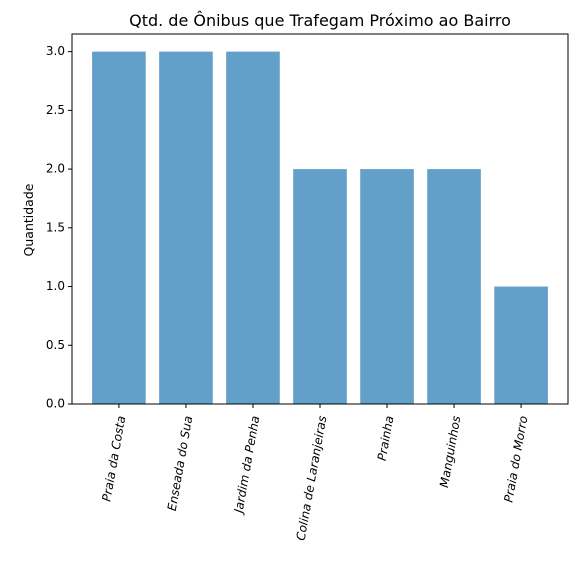  What do you see at coordinates (55, 345) in the screenshot?
I see `y-tick-label: 0.5` at bounding box center [55, 345].